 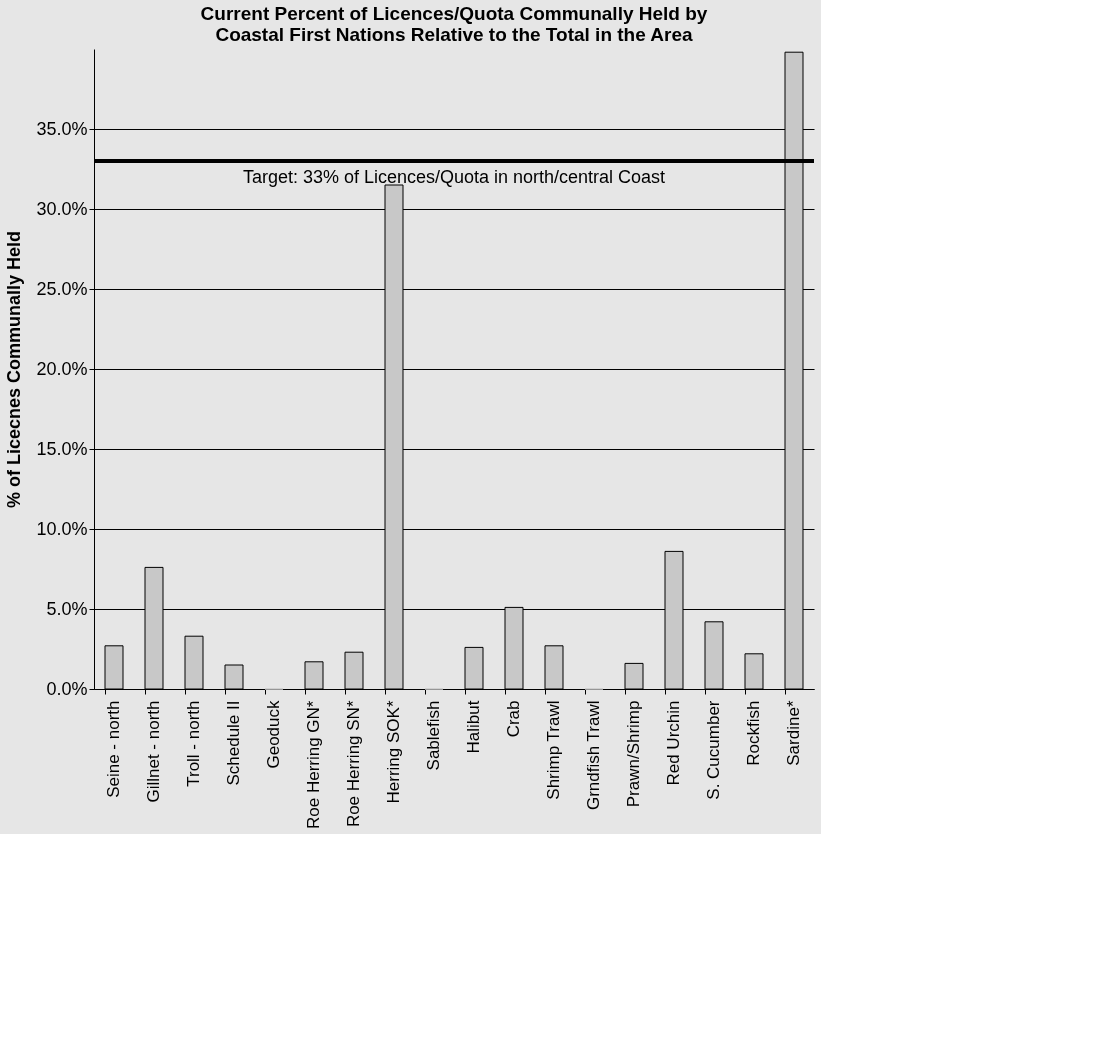 I want to click on chart-title: Current Percent of Licences/Quota Communally Held by Coastal First Nations Relative to the Total in the Area, so click(x=454, y=24).